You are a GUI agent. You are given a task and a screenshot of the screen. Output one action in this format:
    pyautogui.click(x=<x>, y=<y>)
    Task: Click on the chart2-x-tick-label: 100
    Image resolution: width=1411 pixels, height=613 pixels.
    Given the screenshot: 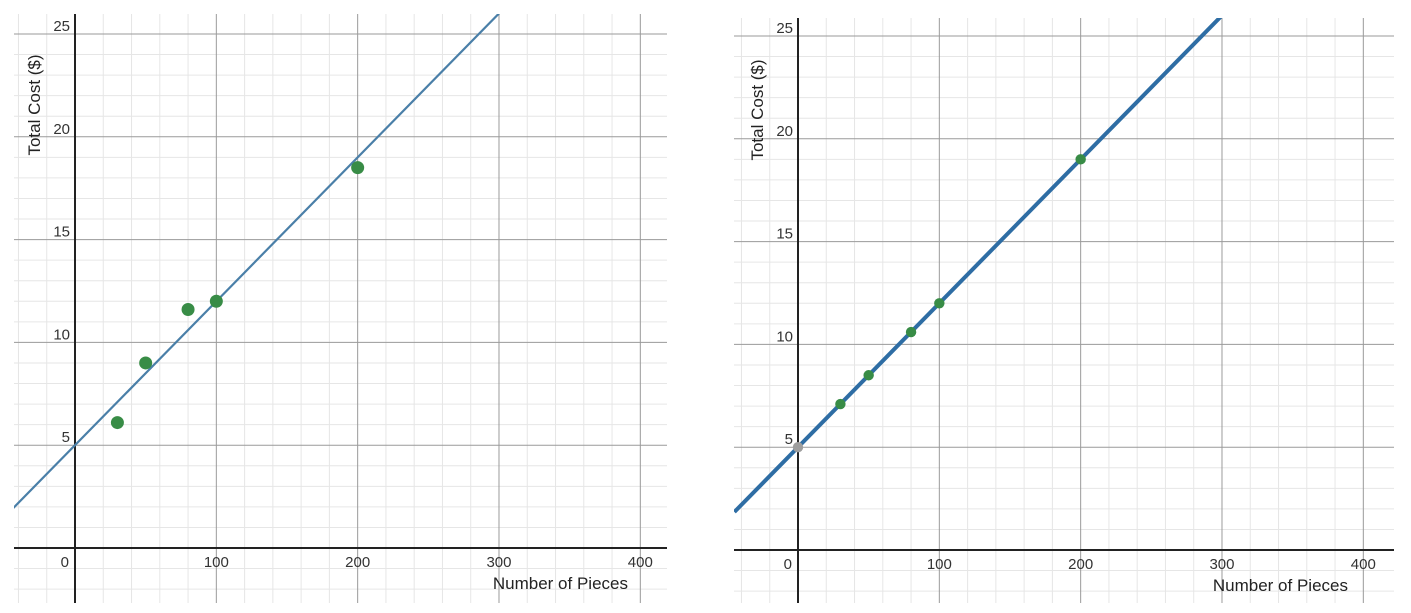 What is the action you would take?
    pyautogui.click(x=939, y=564)
    